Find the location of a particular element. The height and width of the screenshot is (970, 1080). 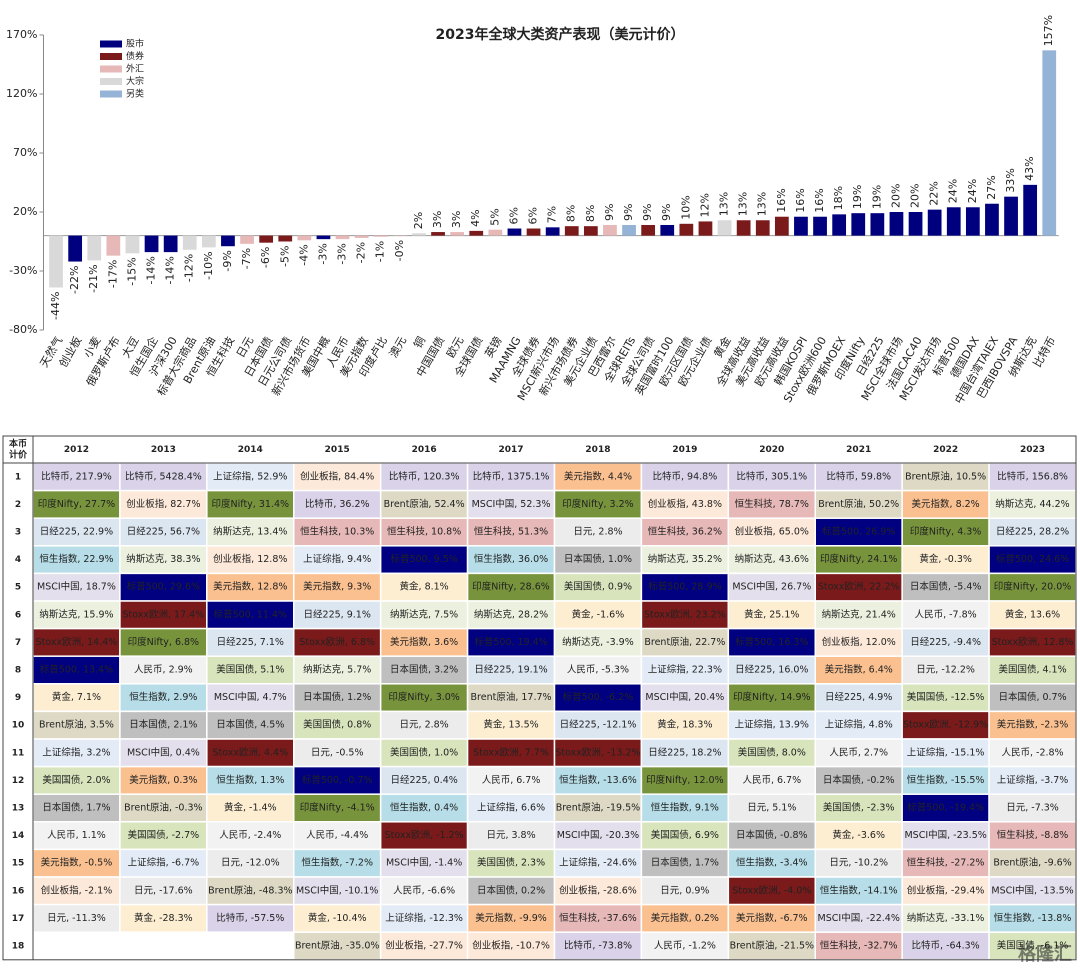

chart-title: 2023年全球大类资产表现（美元计价） is located at coordinates (560, 34).